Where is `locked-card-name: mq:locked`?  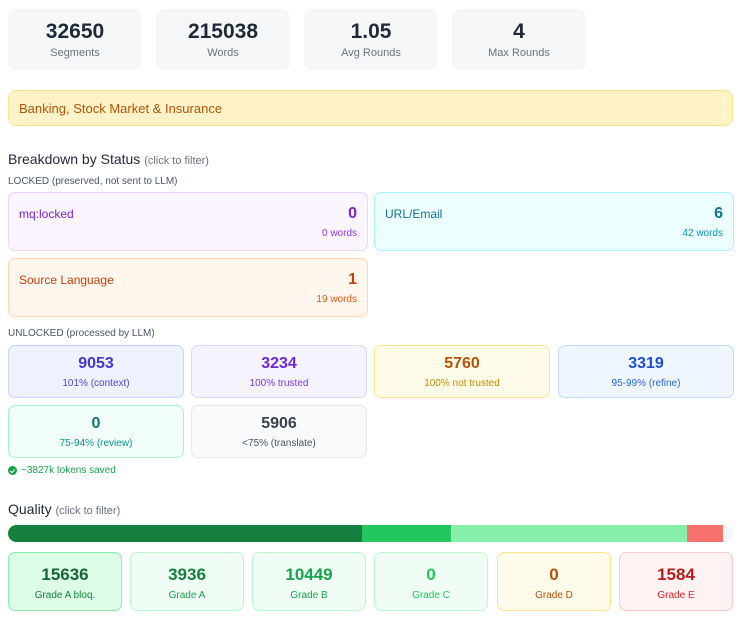 locked-card-name: mq:locked is located at coordinates (46, 214).